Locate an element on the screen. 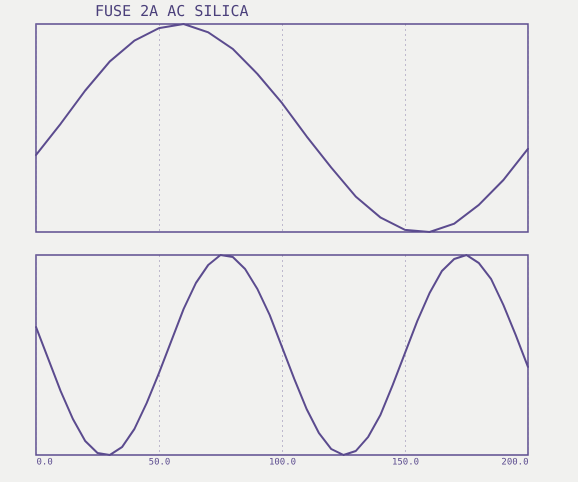 This screenshot has height=482, width=578. x-tick-label: 200.0 is located at coordinates (514, 463).